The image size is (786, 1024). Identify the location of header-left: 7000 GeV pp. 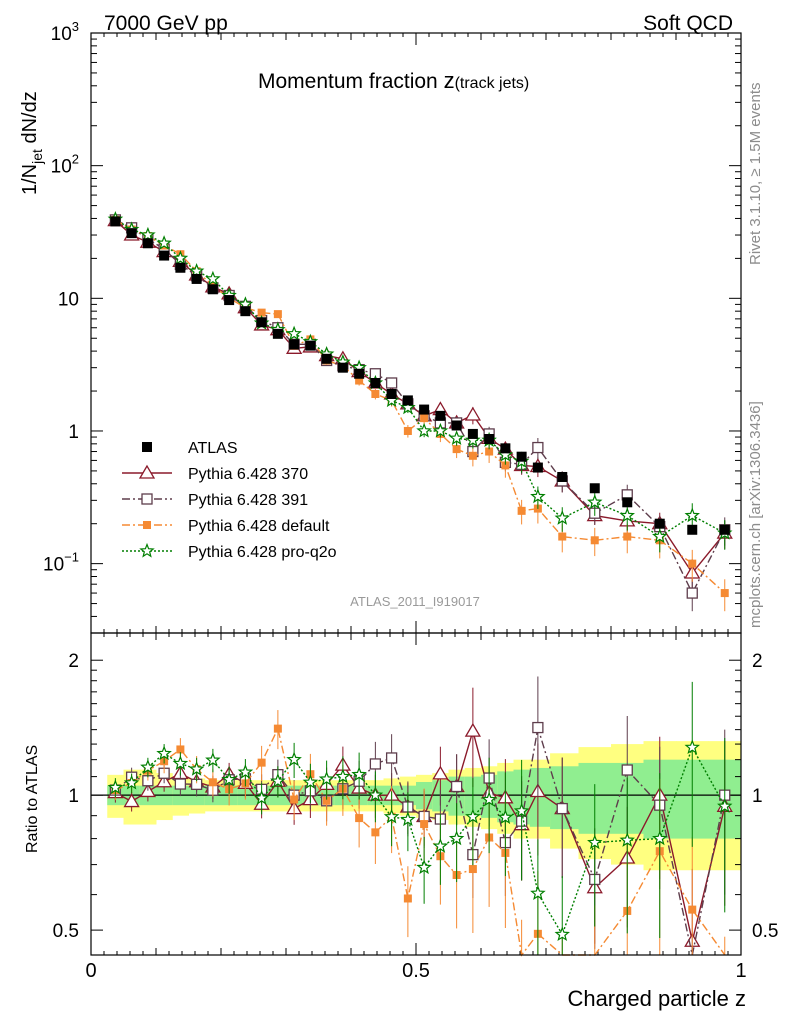
(166, 23).